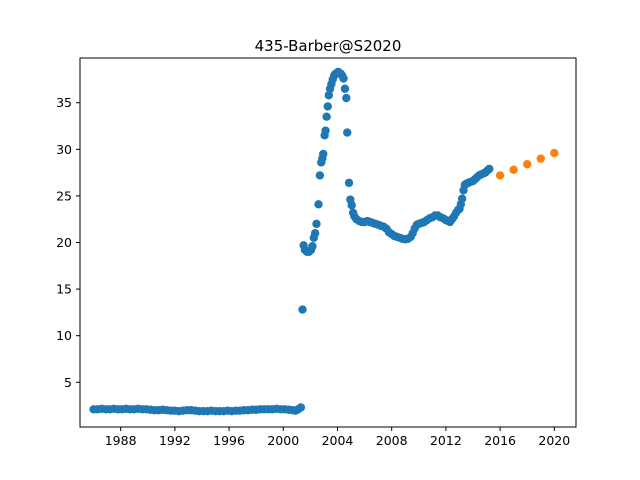  What do you see at coordinates (64, 242) in the screenshot?
I see `y-tick-label: 20` at bounding box center [64, 242].